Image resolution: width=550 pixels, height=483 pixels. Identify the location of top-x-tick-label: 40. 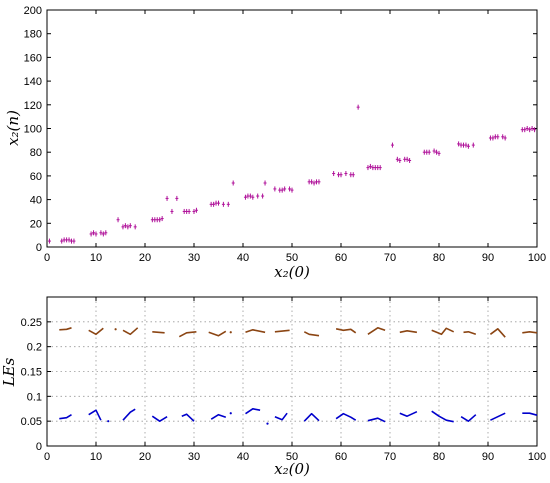
(243, 258).